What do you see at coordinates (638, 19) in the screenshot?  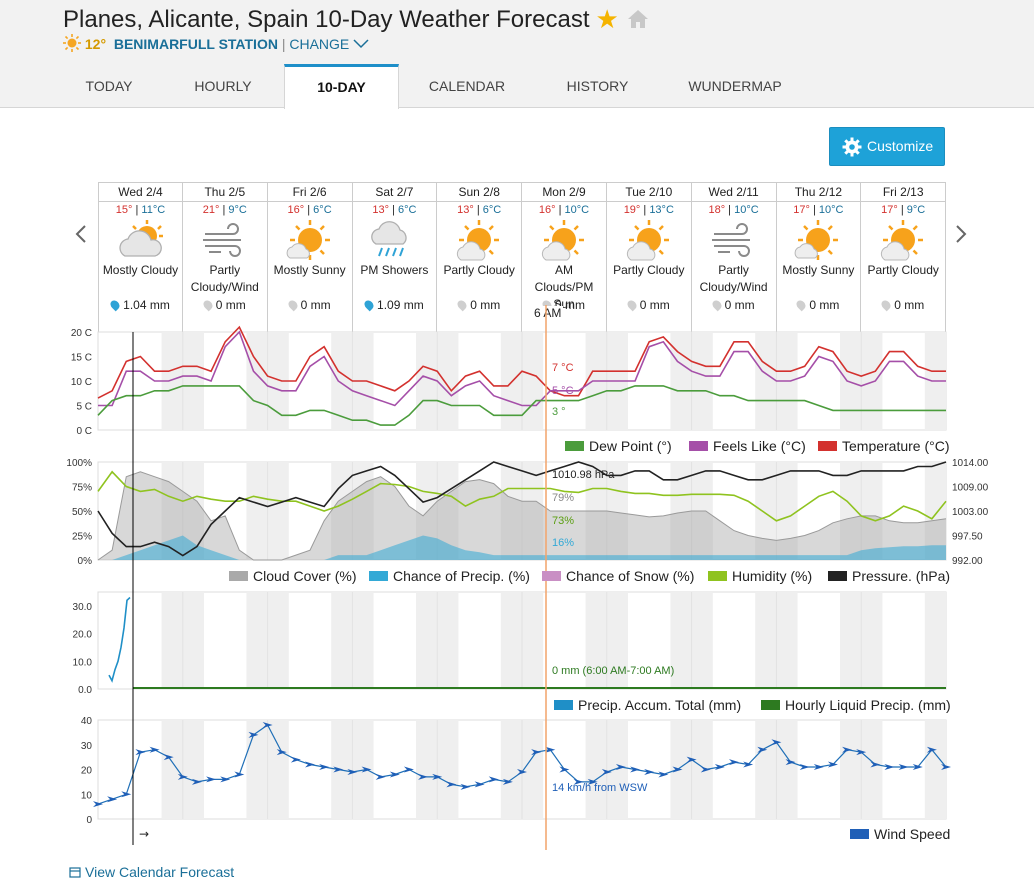 I see `home-icon` at bounding box center [638, 19].